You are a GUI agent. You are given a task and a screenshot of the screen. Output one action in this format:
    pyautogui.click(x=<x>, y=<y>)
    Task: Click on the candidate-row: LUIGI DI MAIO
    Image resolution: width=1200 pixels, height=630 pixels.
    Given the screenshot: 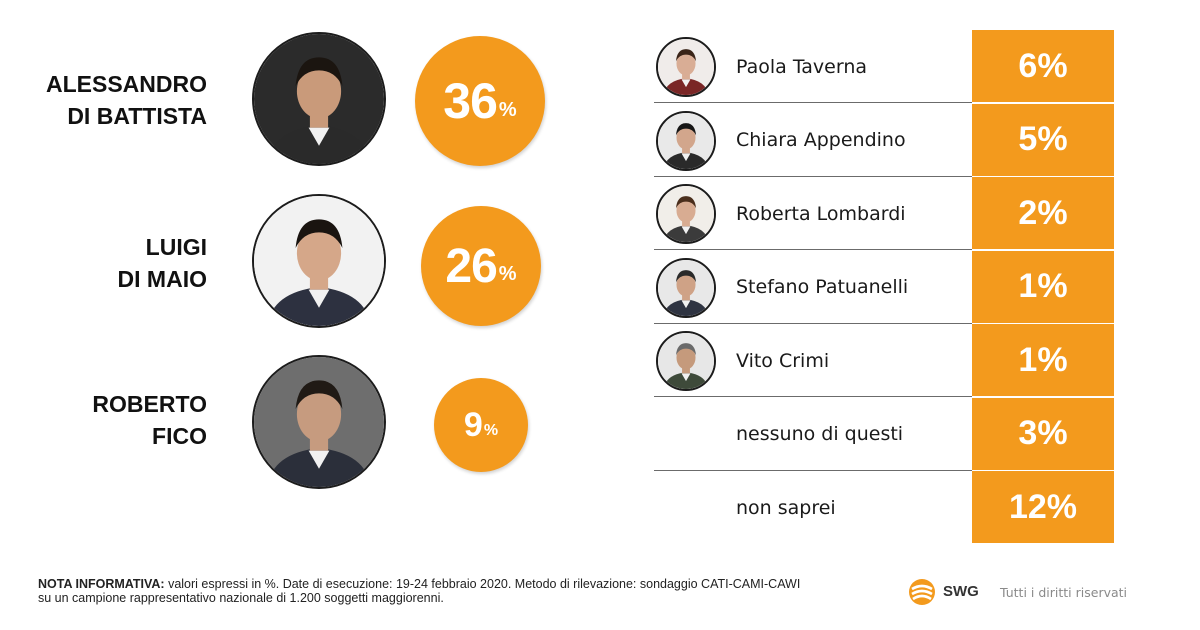 What is the action you would take?
    pyautogui.click(x=300, y=263)
    